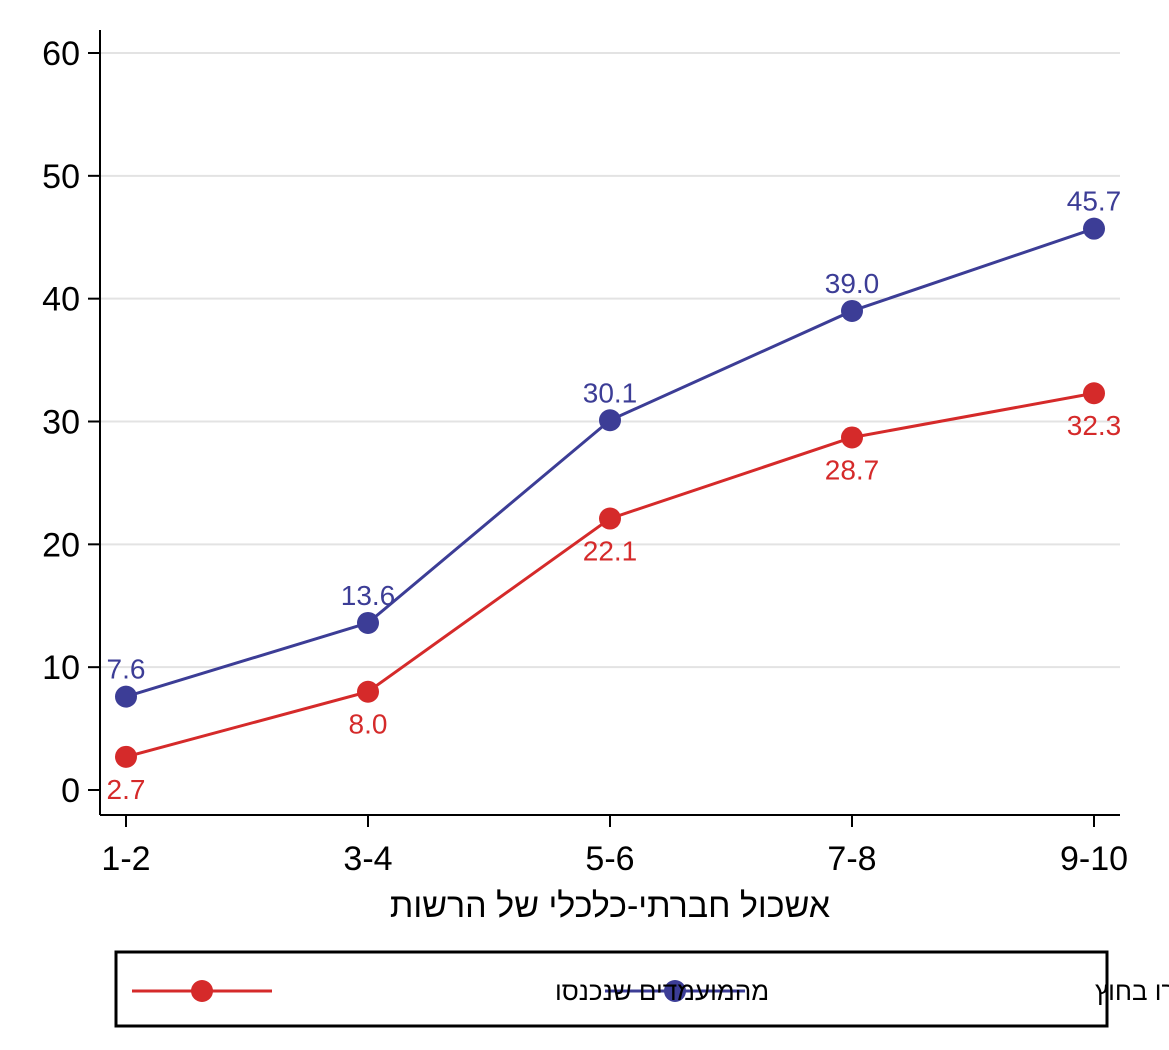  I want to click on x-tick-label: 1-2, so click(125, 859).